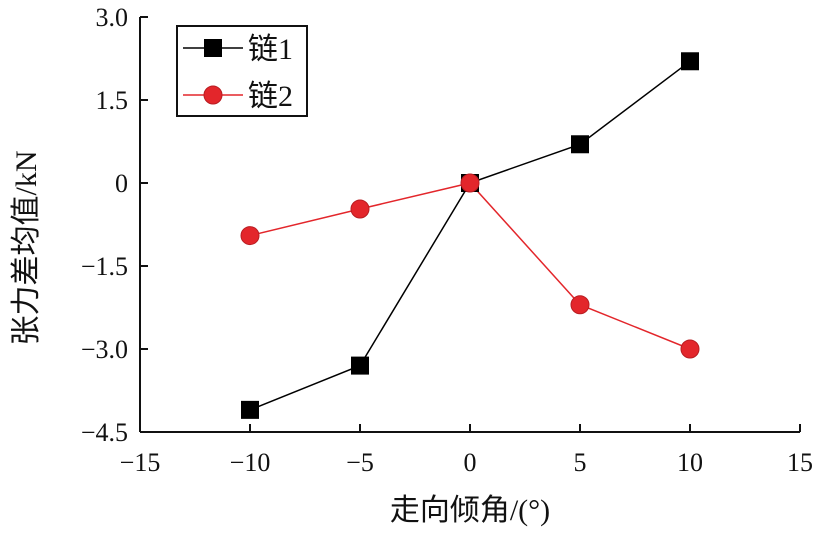  I want to click on legend-label-series-1: 链1, so click(270, 49).